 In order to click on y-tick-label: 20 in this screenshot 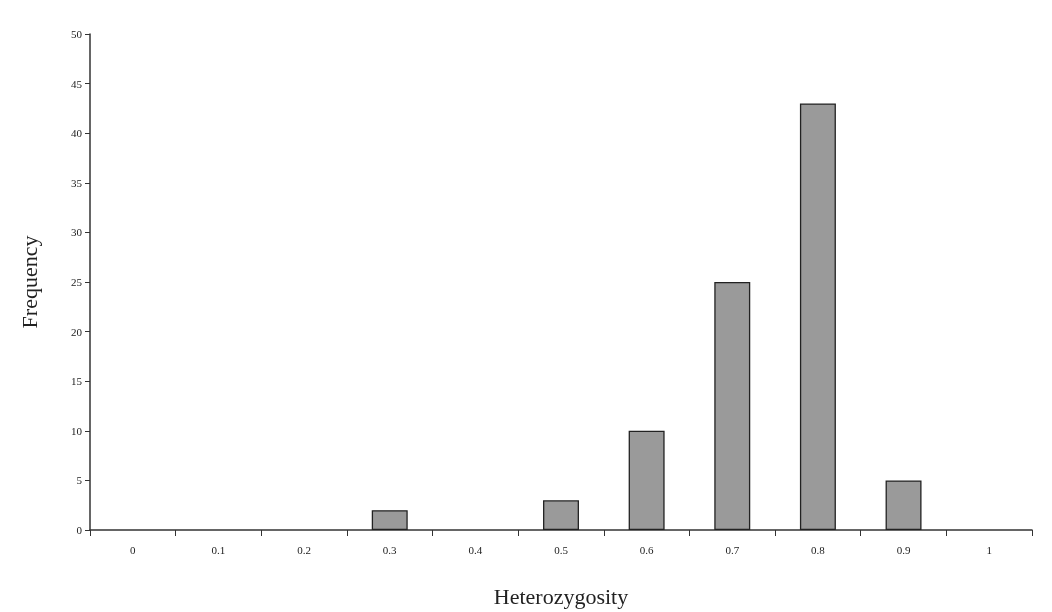, I will do `click(77, 331)`.